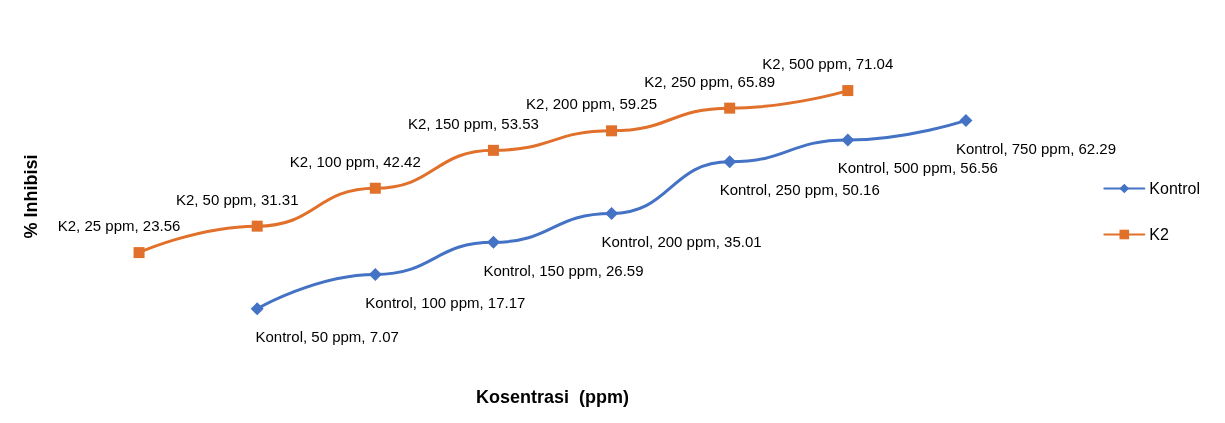  Describe the element at coordinates (1159, 234) in the screenshot. I see `legend-label: K2` at that location.